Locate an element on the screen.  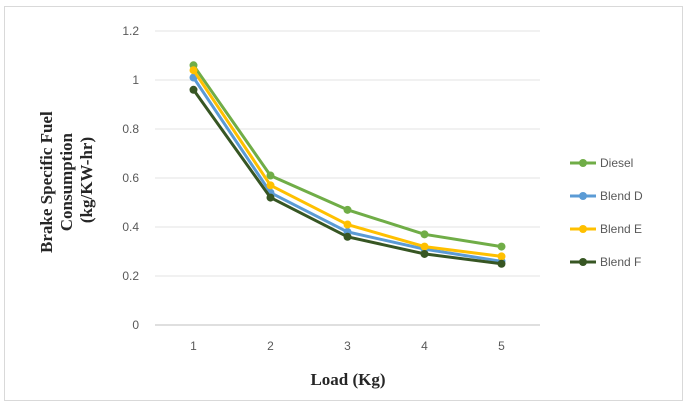
x-tick-label: 3 is located at coordinates (347, 346).